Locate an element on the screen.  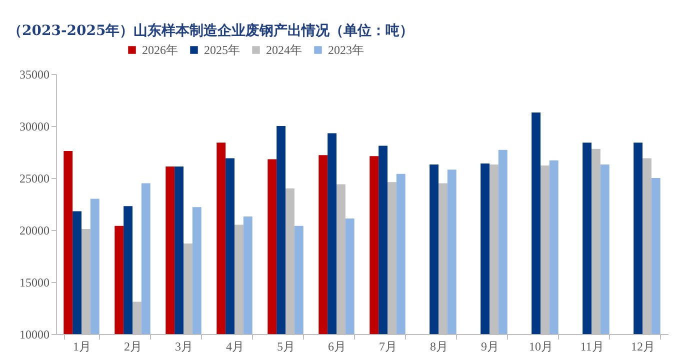
x-tick-label: 12月 is located at coordinates (643, 347).